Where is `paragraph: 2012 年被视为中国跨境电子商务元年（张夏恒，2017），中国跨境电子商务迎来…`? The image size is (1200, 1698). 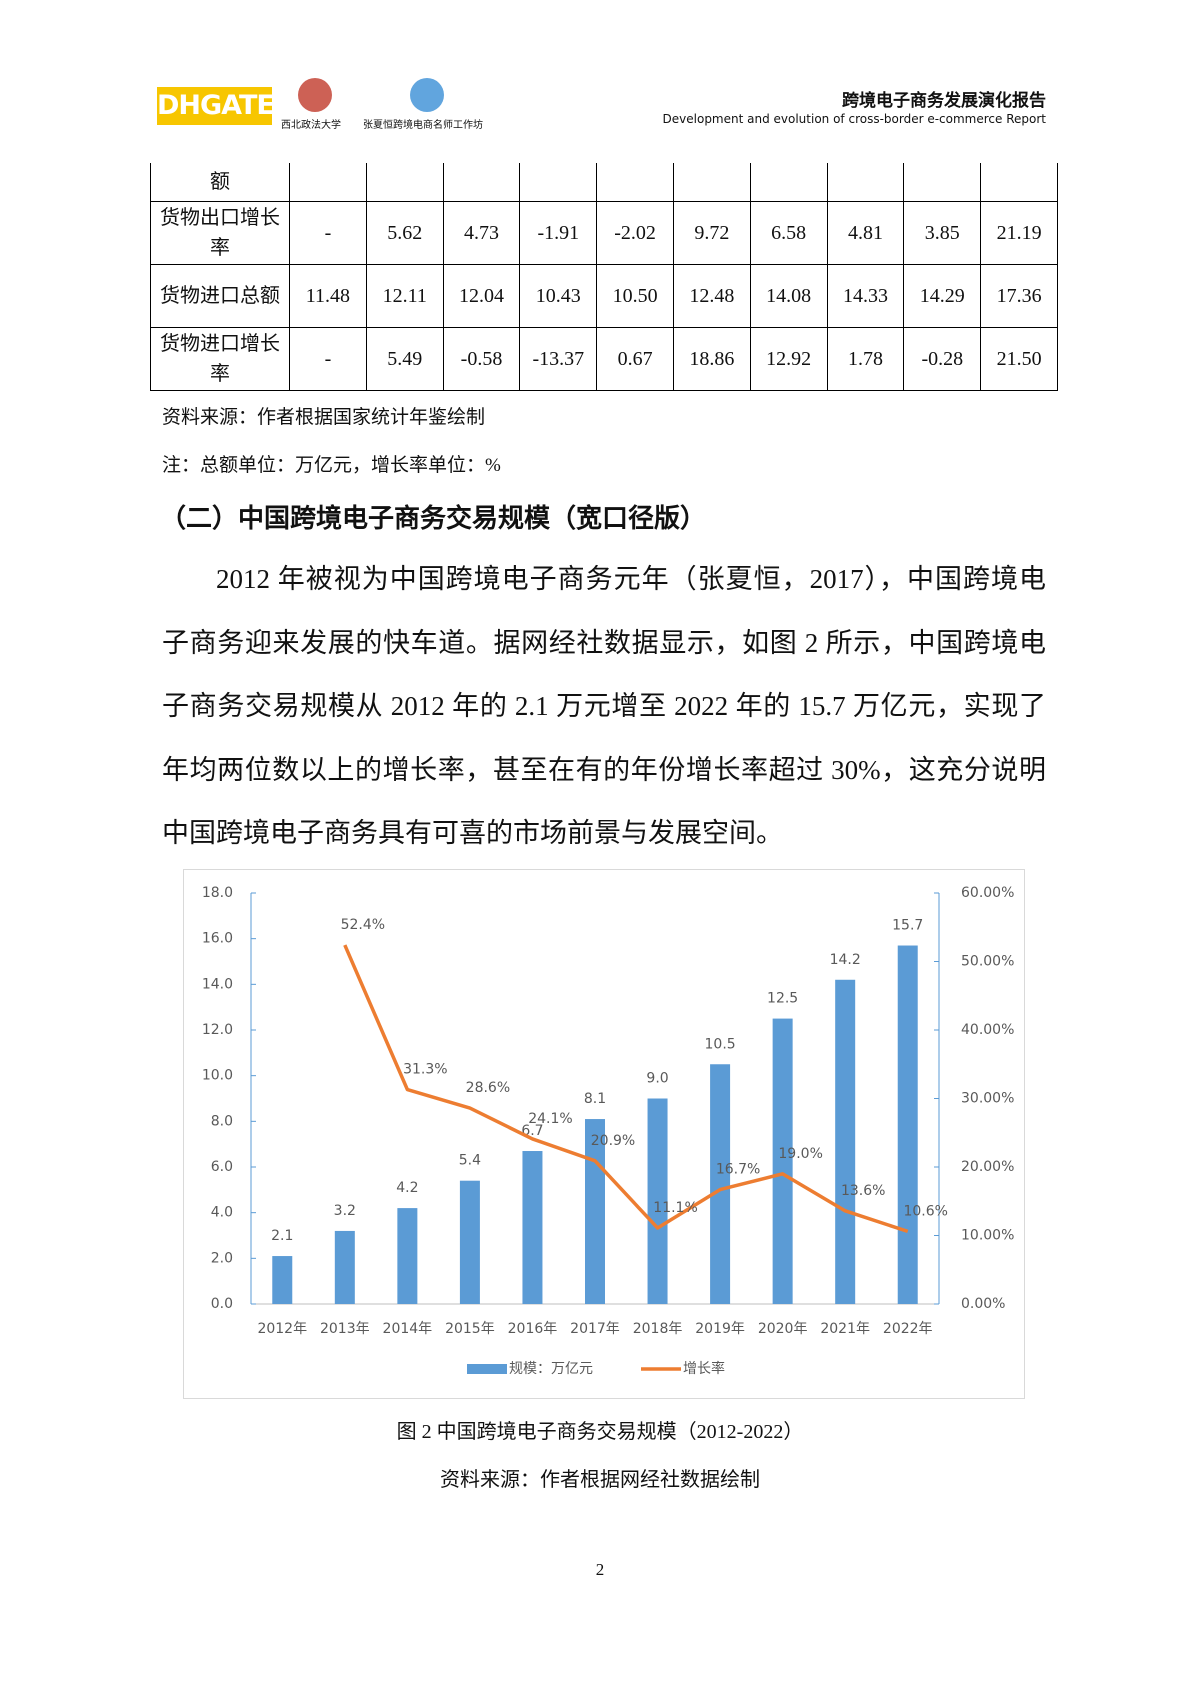 paragraph: 2012 年被视为中国跨境电子商务元年（张夏恒，2017），中国跨境电子商务迎来… is located at coordinates (604, 706).